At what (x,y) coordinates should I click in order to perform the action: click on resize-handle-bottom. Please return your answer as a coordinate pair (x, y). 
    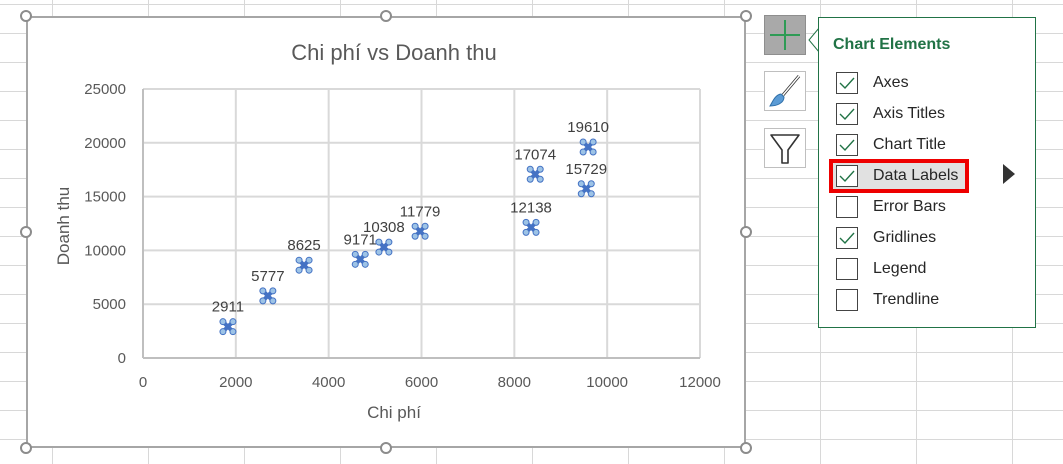
    Looking at the image, I should click on (386, 448).